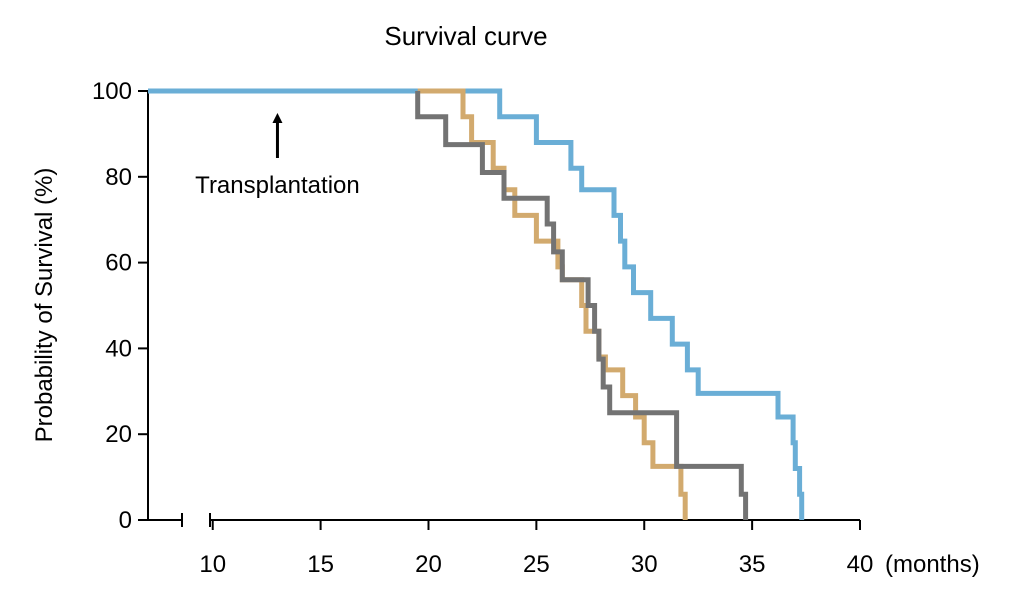 The image size is (1024, 590). What do you see at coordinates (212, 564) in the screenshot?
I see `x-tick-label: 10` at bounding box center [212, 564].